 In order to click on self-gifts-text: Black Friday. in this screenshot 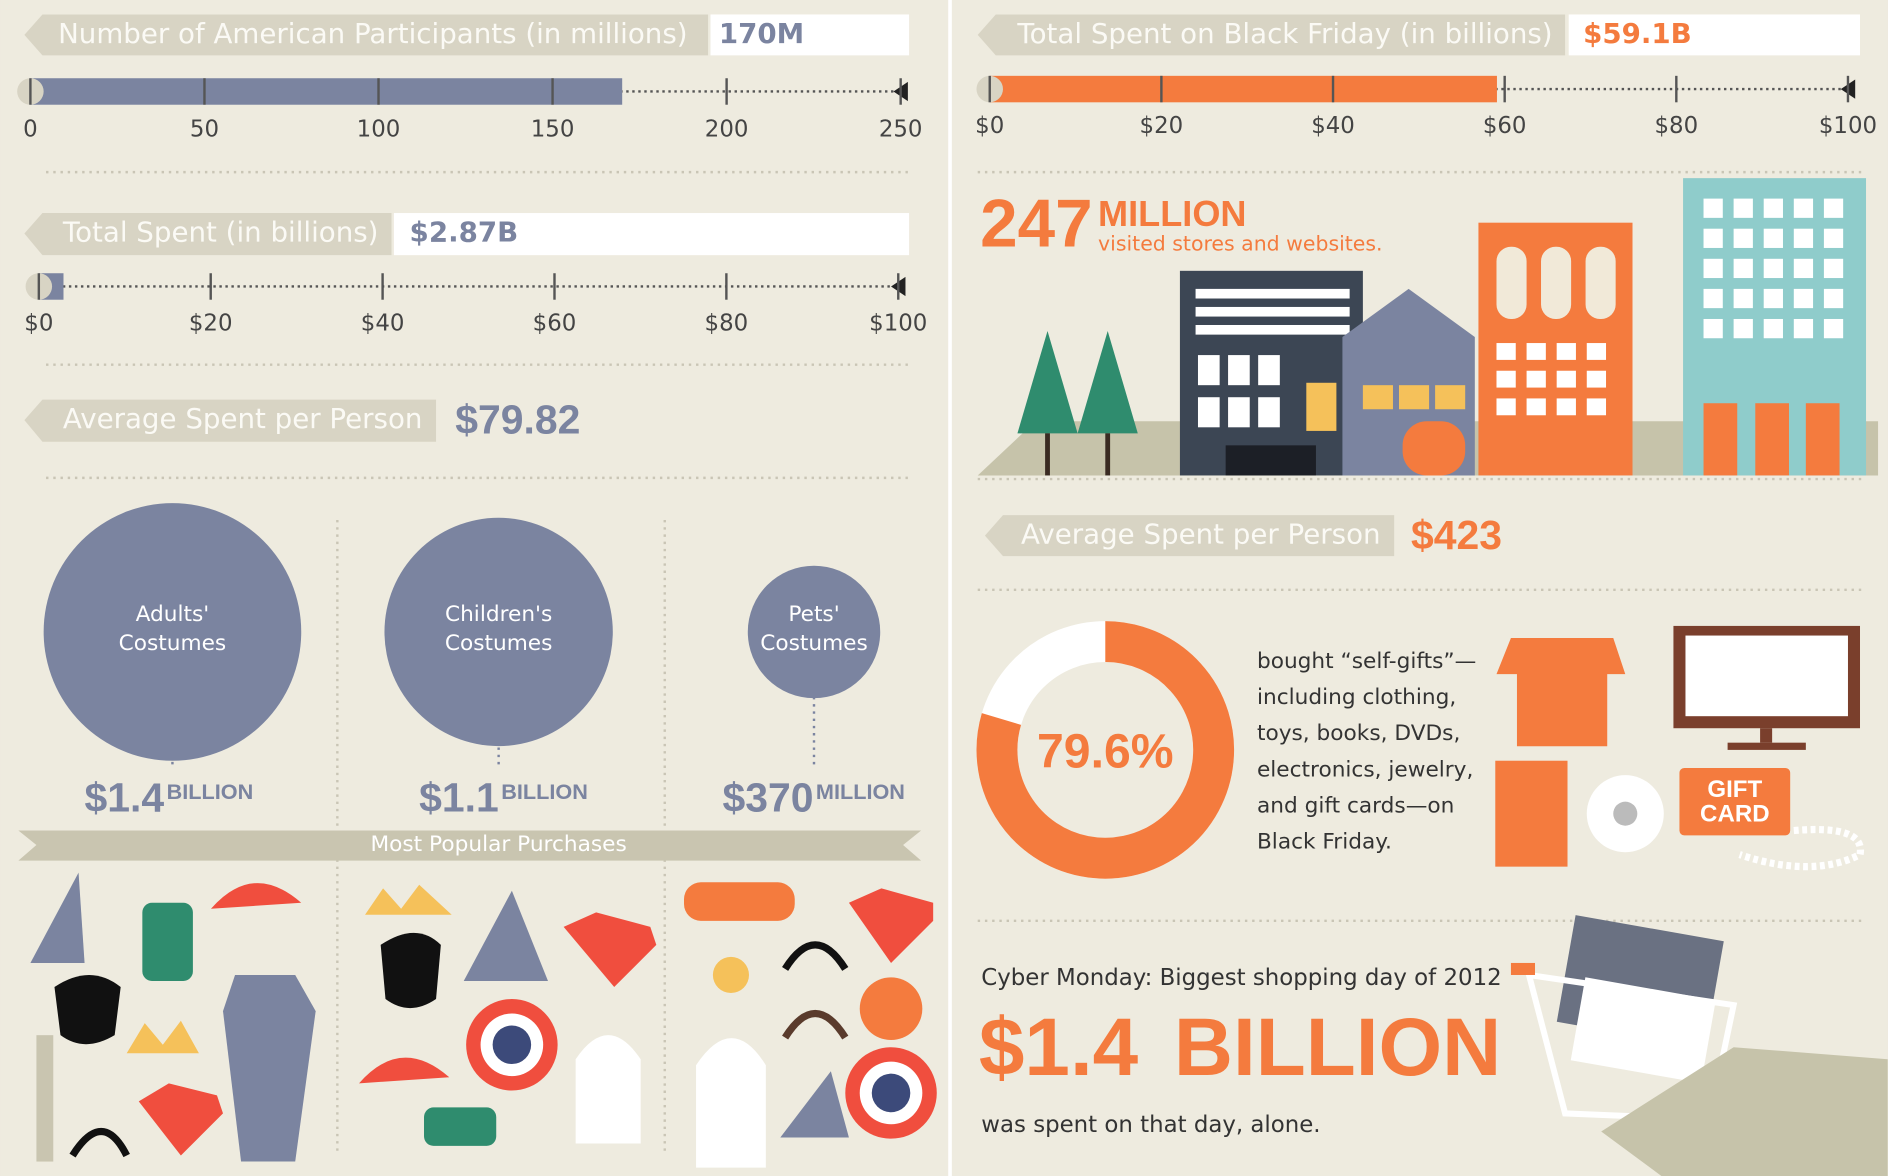, I will do `click(1324, 842)`.